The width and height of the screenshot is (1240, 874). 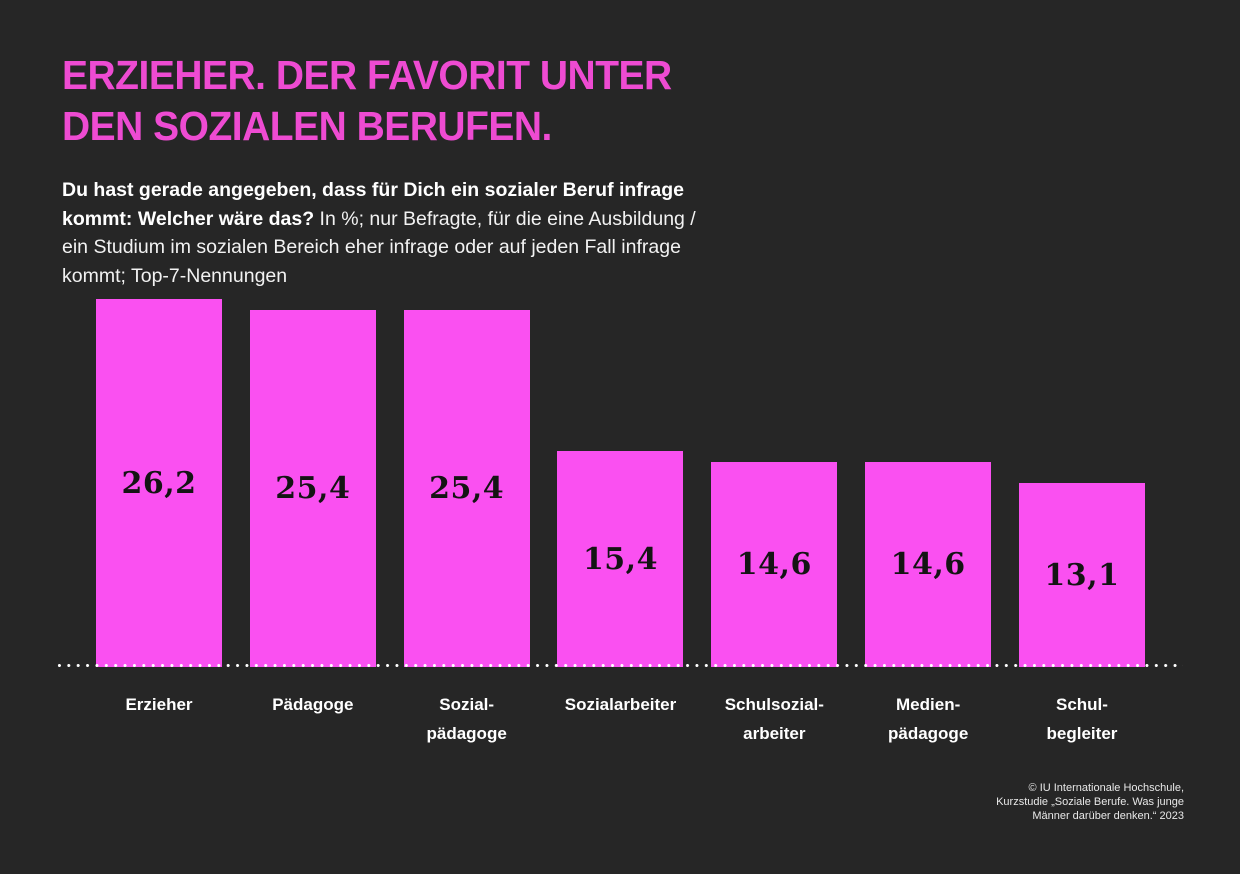 I want to click on bar-Sozialpädagoge: 25,4, so click(x=466, y=488).